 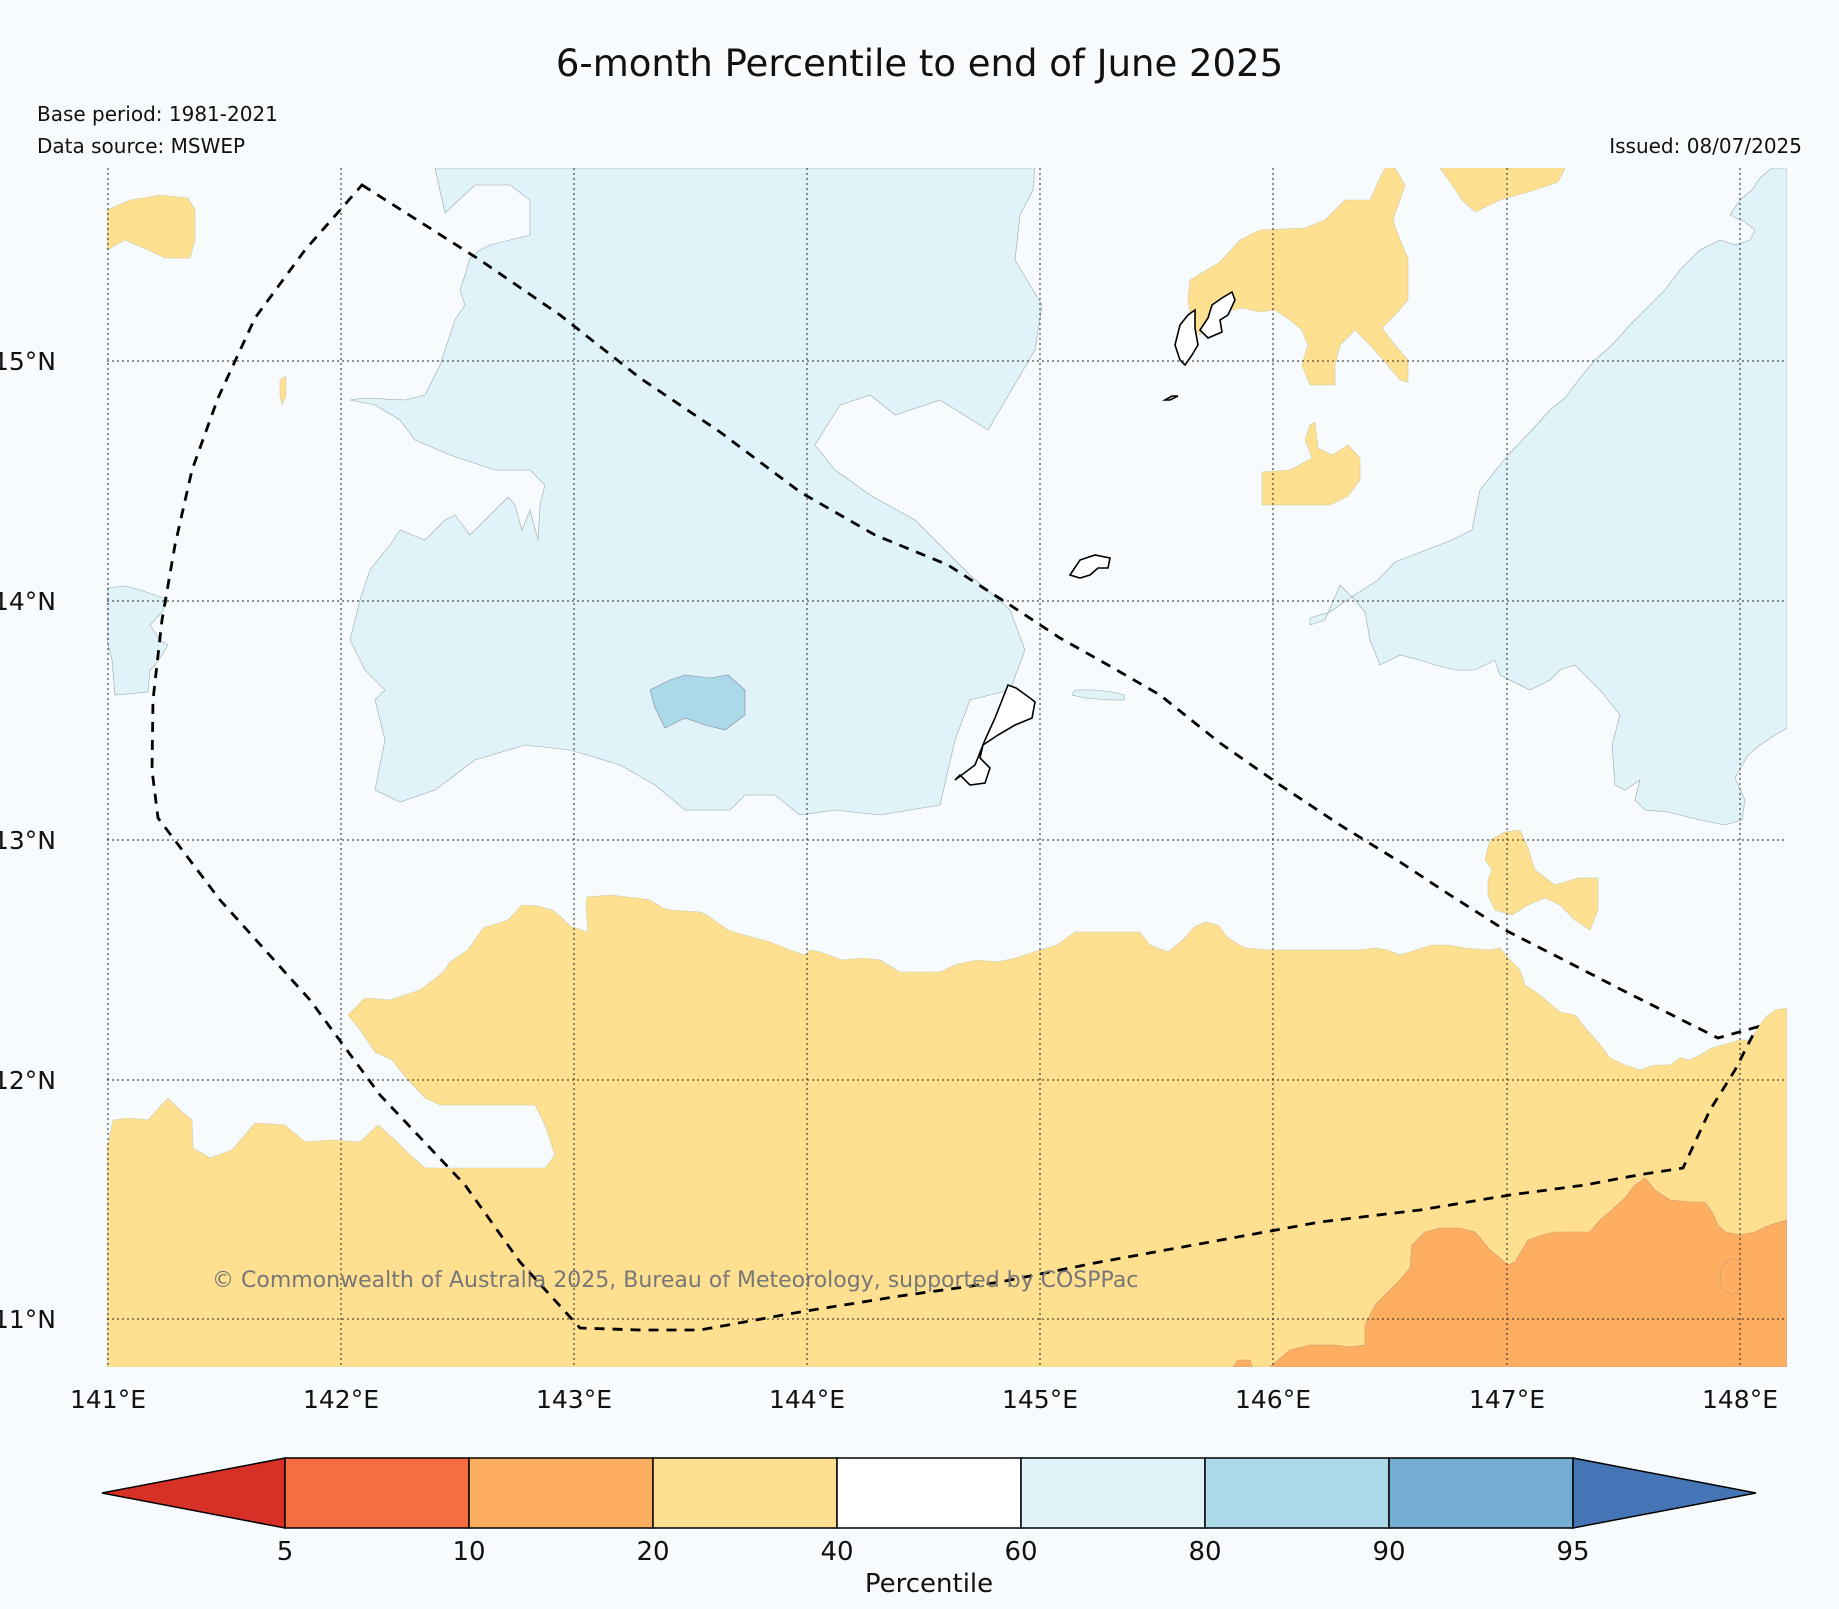 I want to click on lon-label-143e: 143°E, so click(x=574, y=1399).